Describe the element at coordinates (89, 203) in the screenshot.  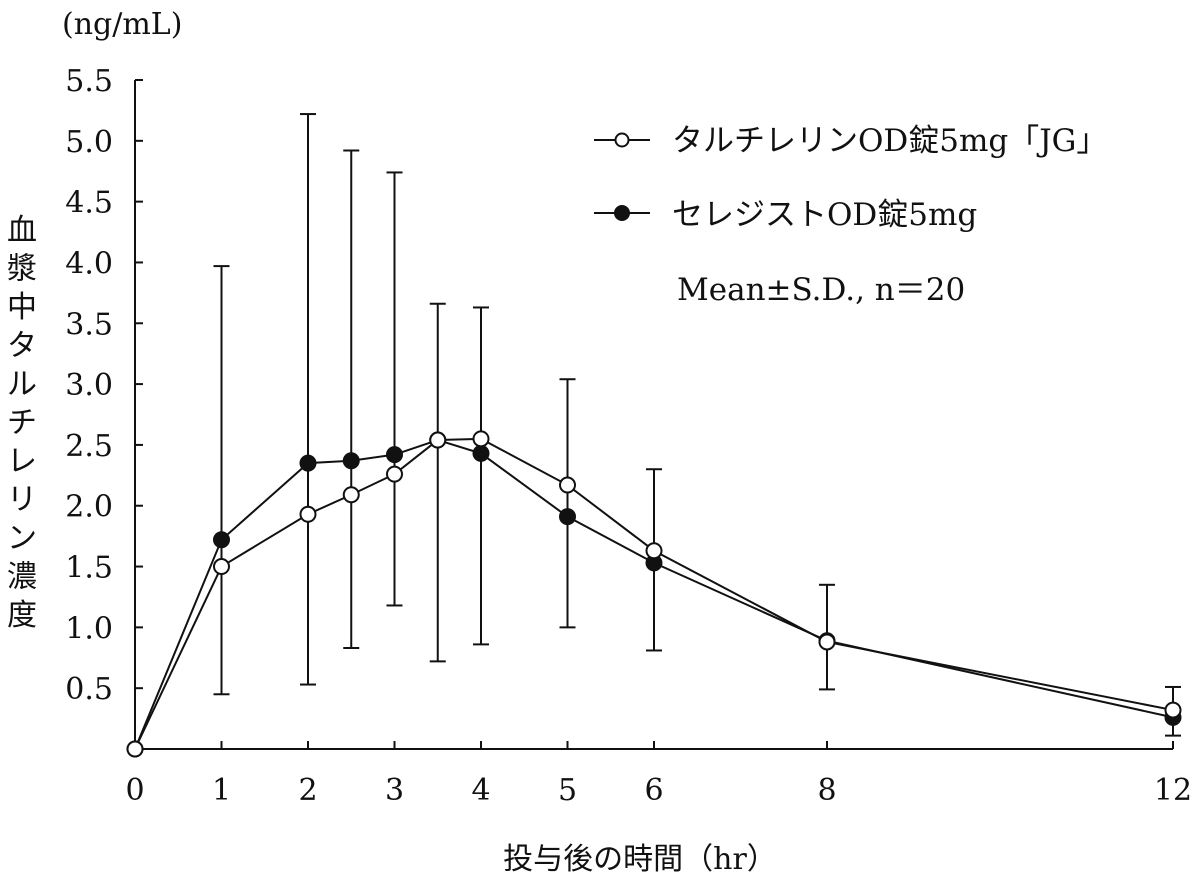
I see `y-tick-label: 4.5` at that location.